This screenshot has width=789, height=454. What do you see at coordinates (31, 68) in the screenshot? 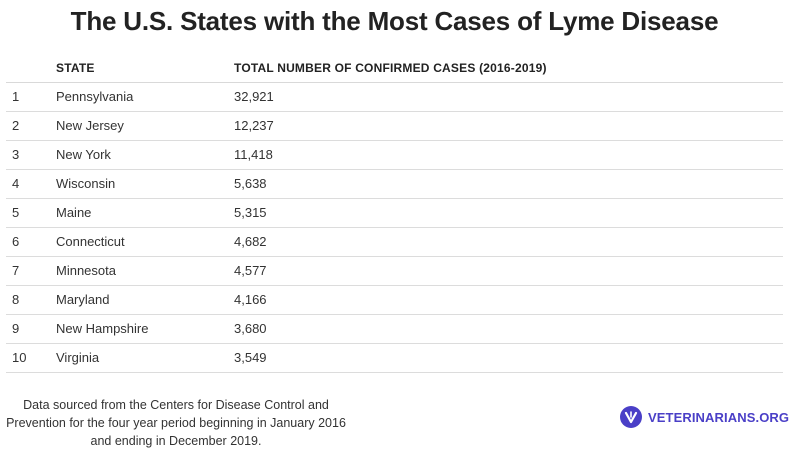
I see `header-rank` at bounding box center [31, 68].